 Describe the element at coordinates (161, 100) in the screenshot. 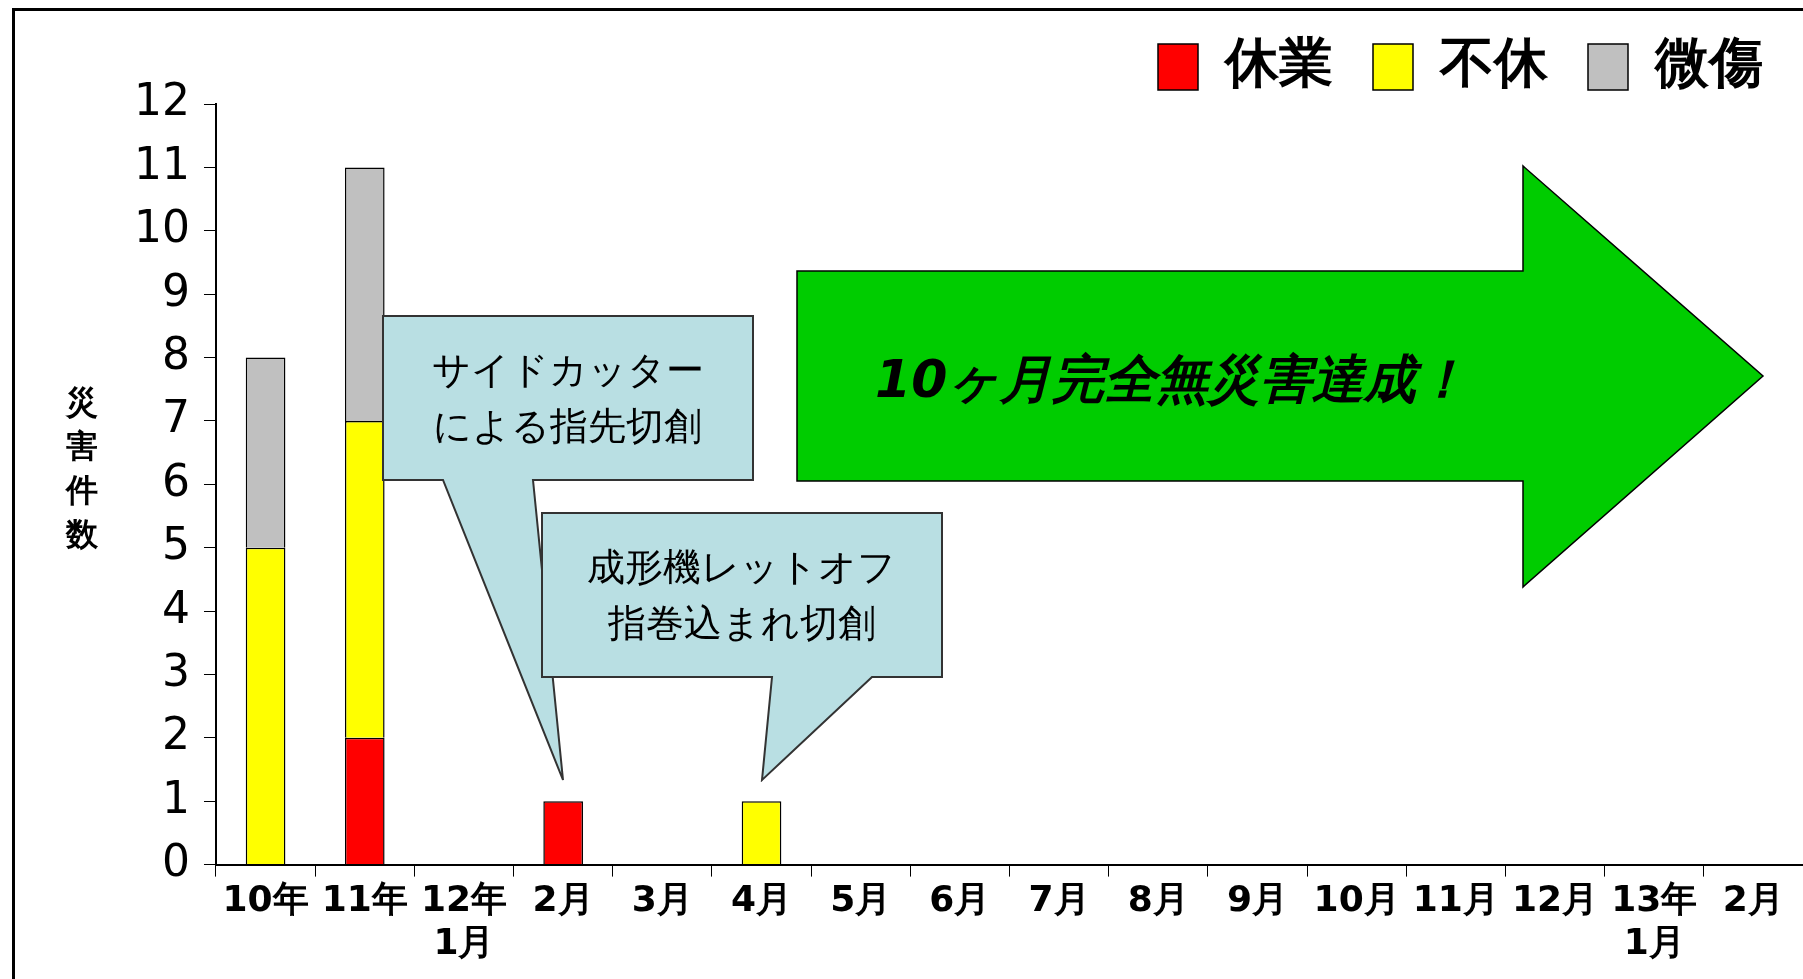

I see `y-tick-label: 12` at that location.